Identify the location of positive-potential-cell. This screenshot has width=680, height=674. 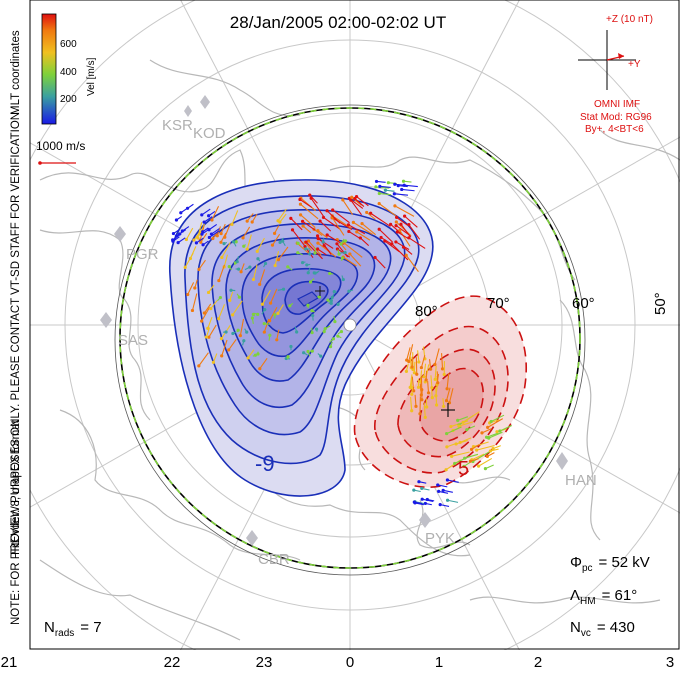
(440, 391).